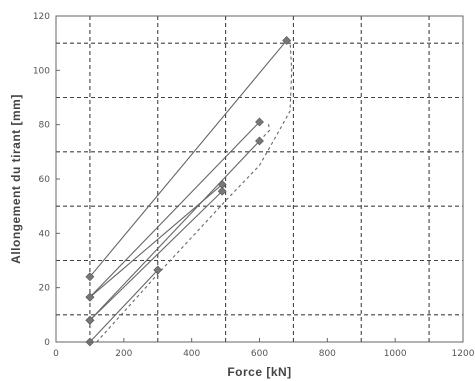 The height and width of the screenshot is (381, 475). What do you see at coordinates (327, 354) in the screenshot?
I see `x-tick-label: 800` at bounding box center [327, 354].